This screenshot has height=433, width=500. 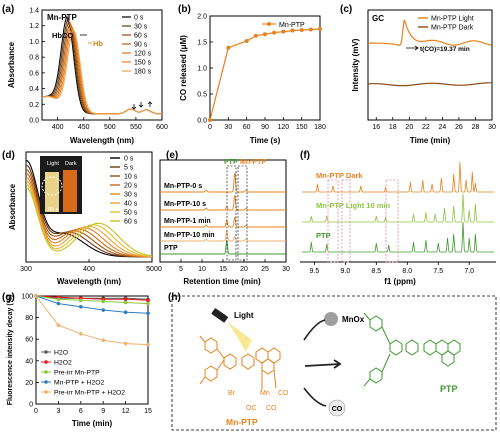 I want to click on arrow-to-ptp, so click(x=323, y=364).